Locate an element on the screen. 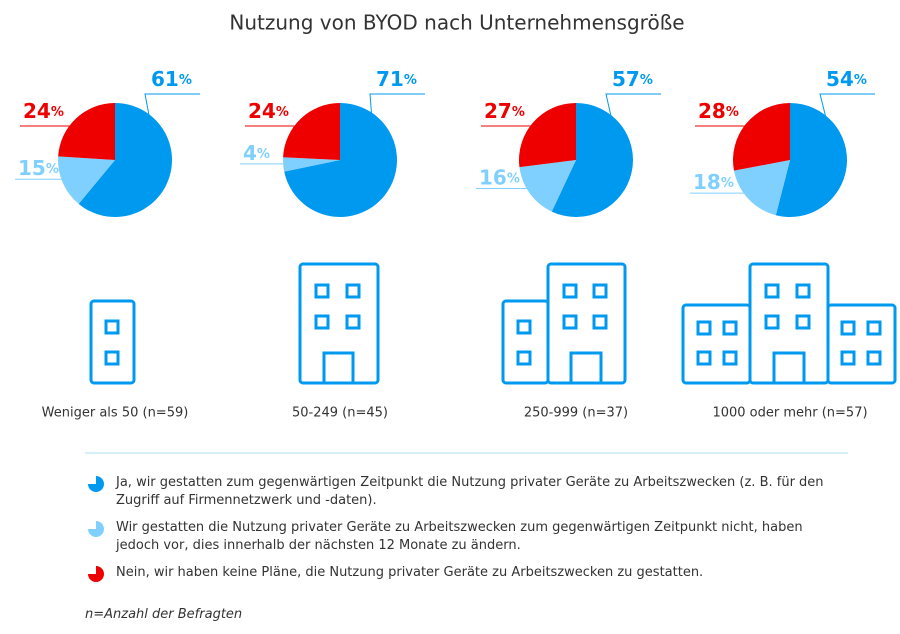 The width and height of the screenshot is (900, 634). category-label: 1000 oder mehr (n=57) is located at coordinates (789, 413).